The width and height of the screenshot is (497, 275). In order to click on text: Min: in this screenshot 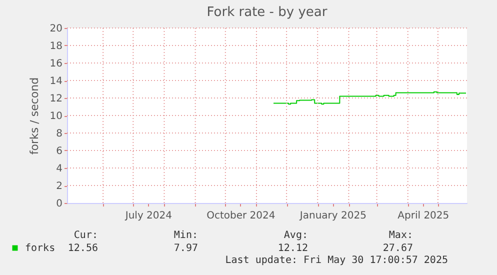, I will do `click(186, 235)`.